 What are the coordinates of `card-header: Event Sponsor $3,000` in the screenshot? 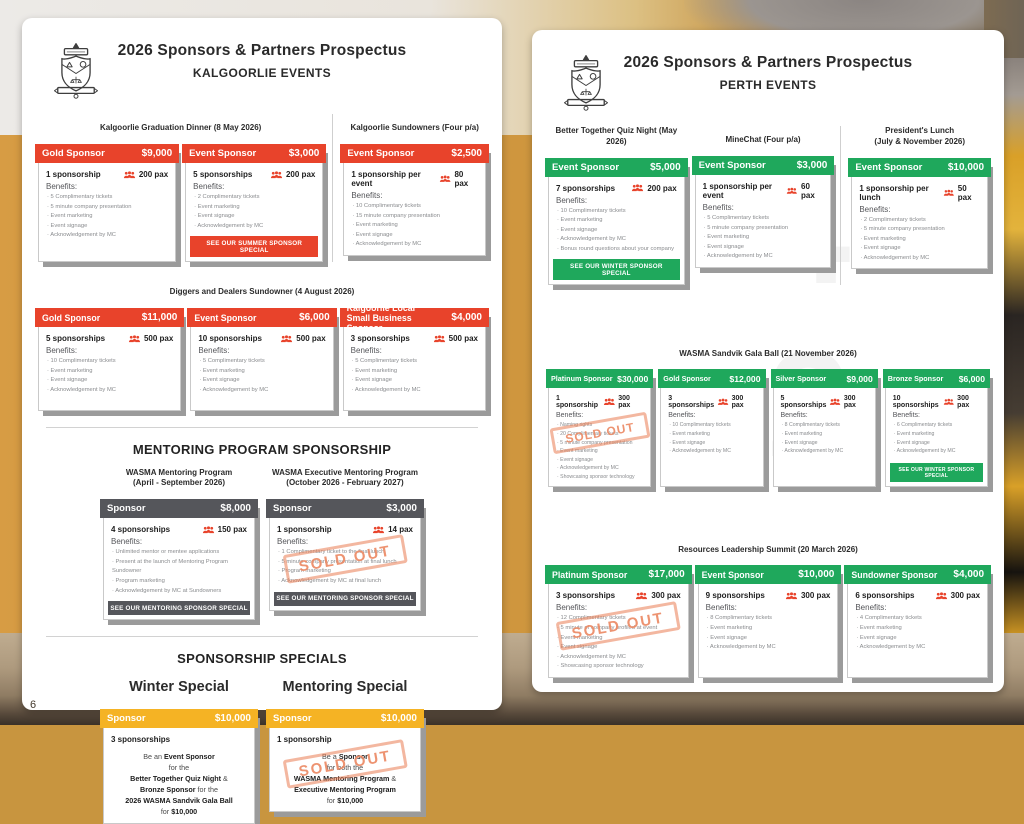 It's located at (763, 165).